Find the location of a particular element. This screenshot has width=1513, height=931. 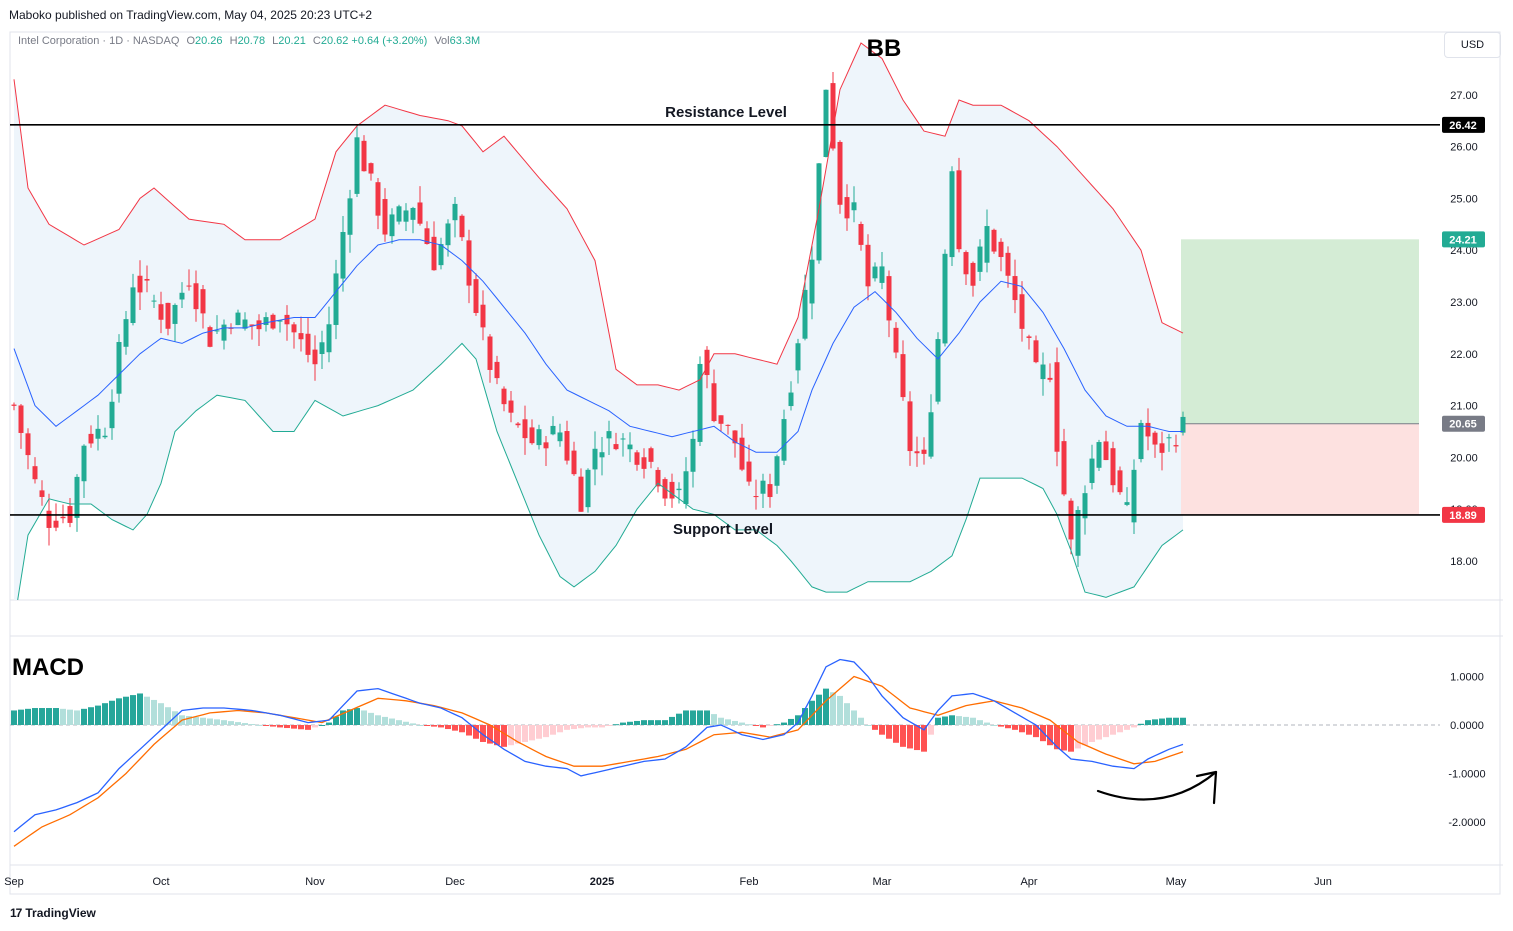

tradingview-logo: 17 TradingView is located at coordinates (53, 913).